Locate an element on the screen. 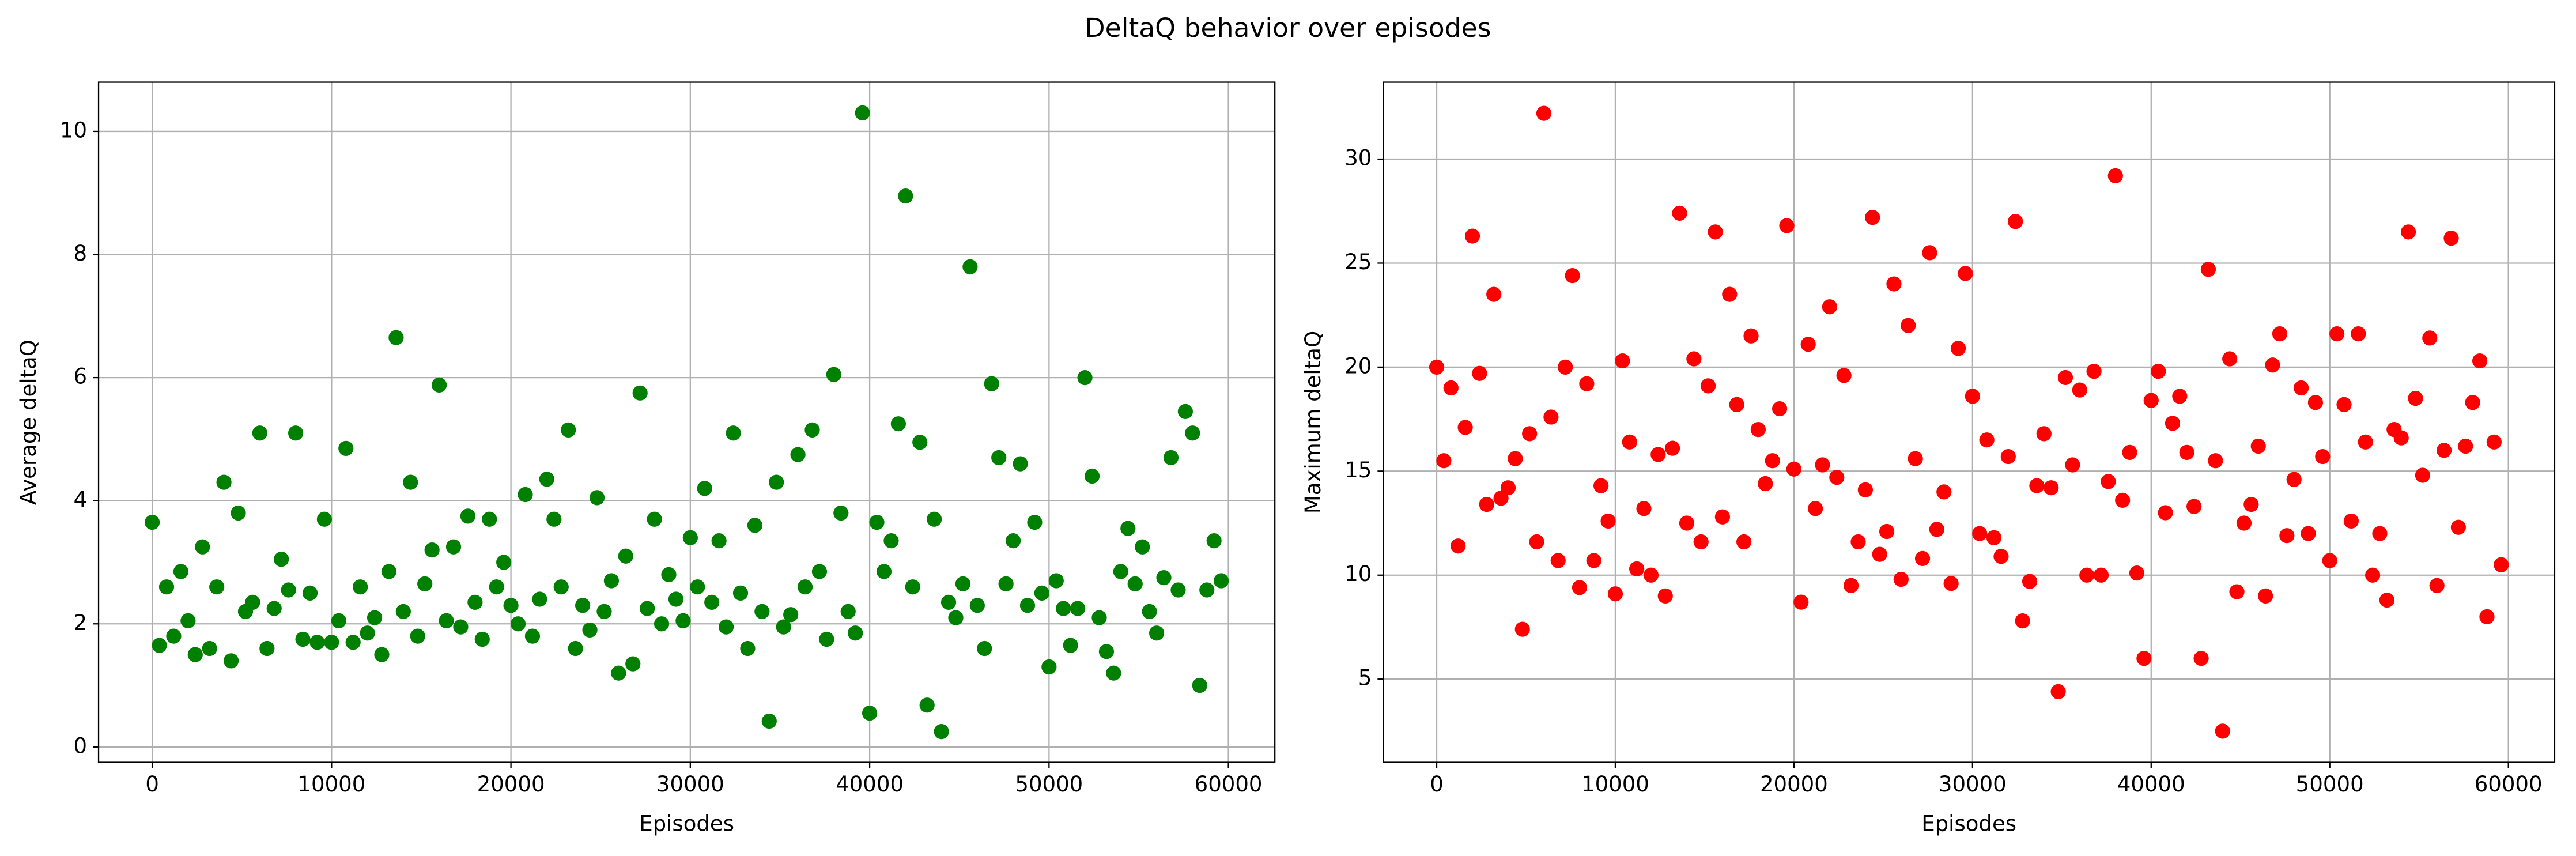  x-tick-label: 10000 is located at coordinates (1615, 784).